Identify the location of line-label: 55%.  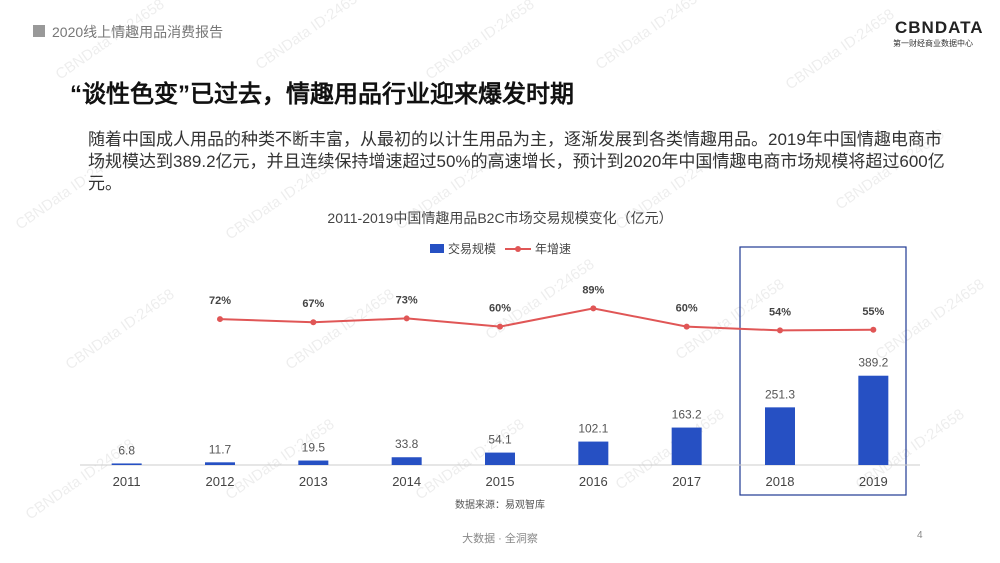
(873, 312).